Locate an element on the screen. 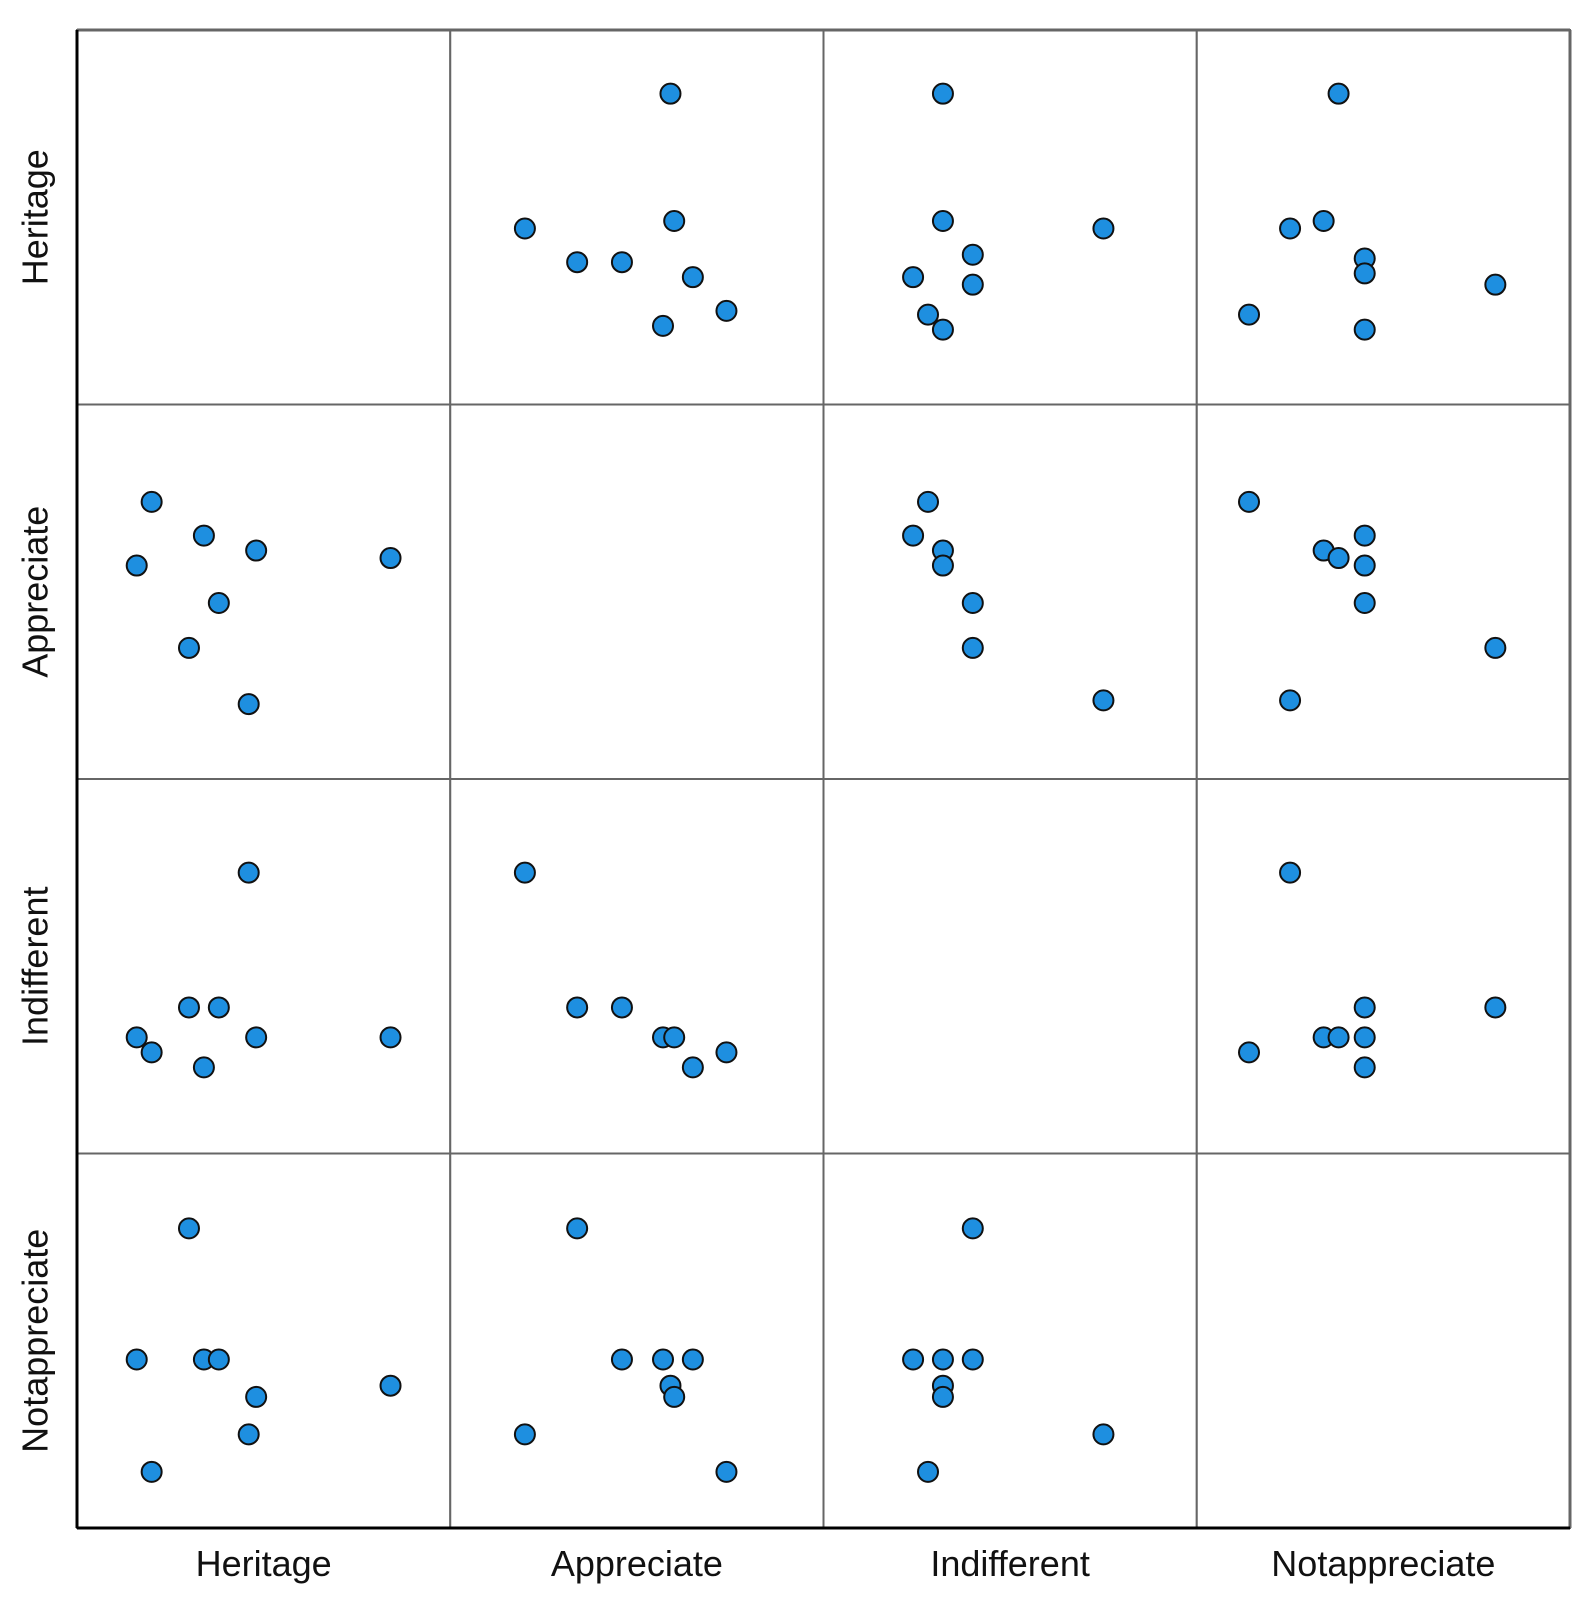 This screenshot has height=1613, width=1592. panel-indifferent-vs-indifferent is located at coordinates (1010, 966).